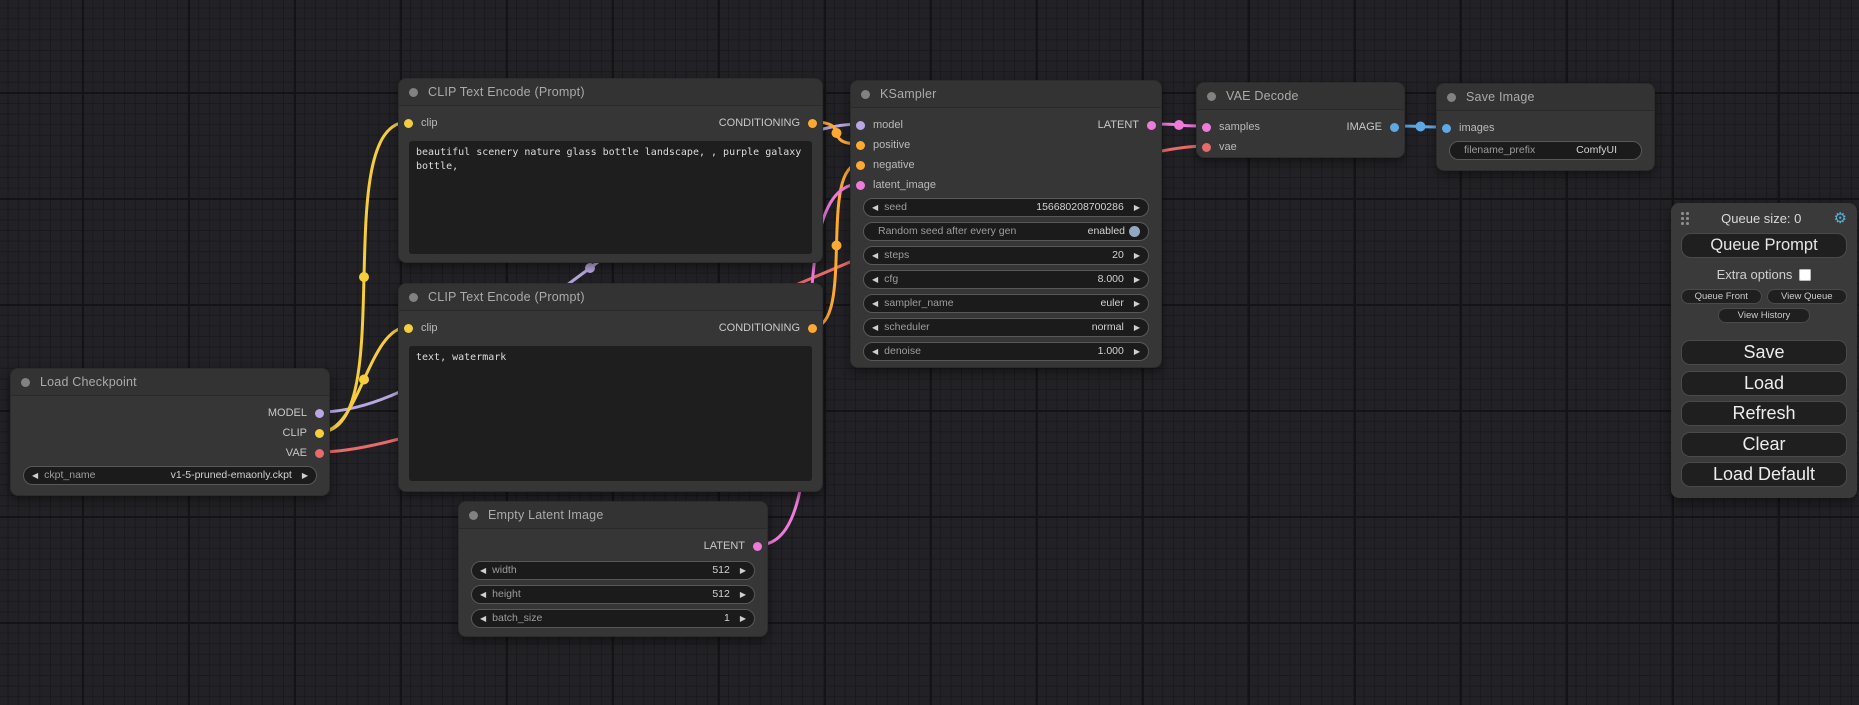 This screenshot has height=705, width=1859. I want to click on widget-filename-prefix: filename_prefix ComfyUI, so click(1545, 150).